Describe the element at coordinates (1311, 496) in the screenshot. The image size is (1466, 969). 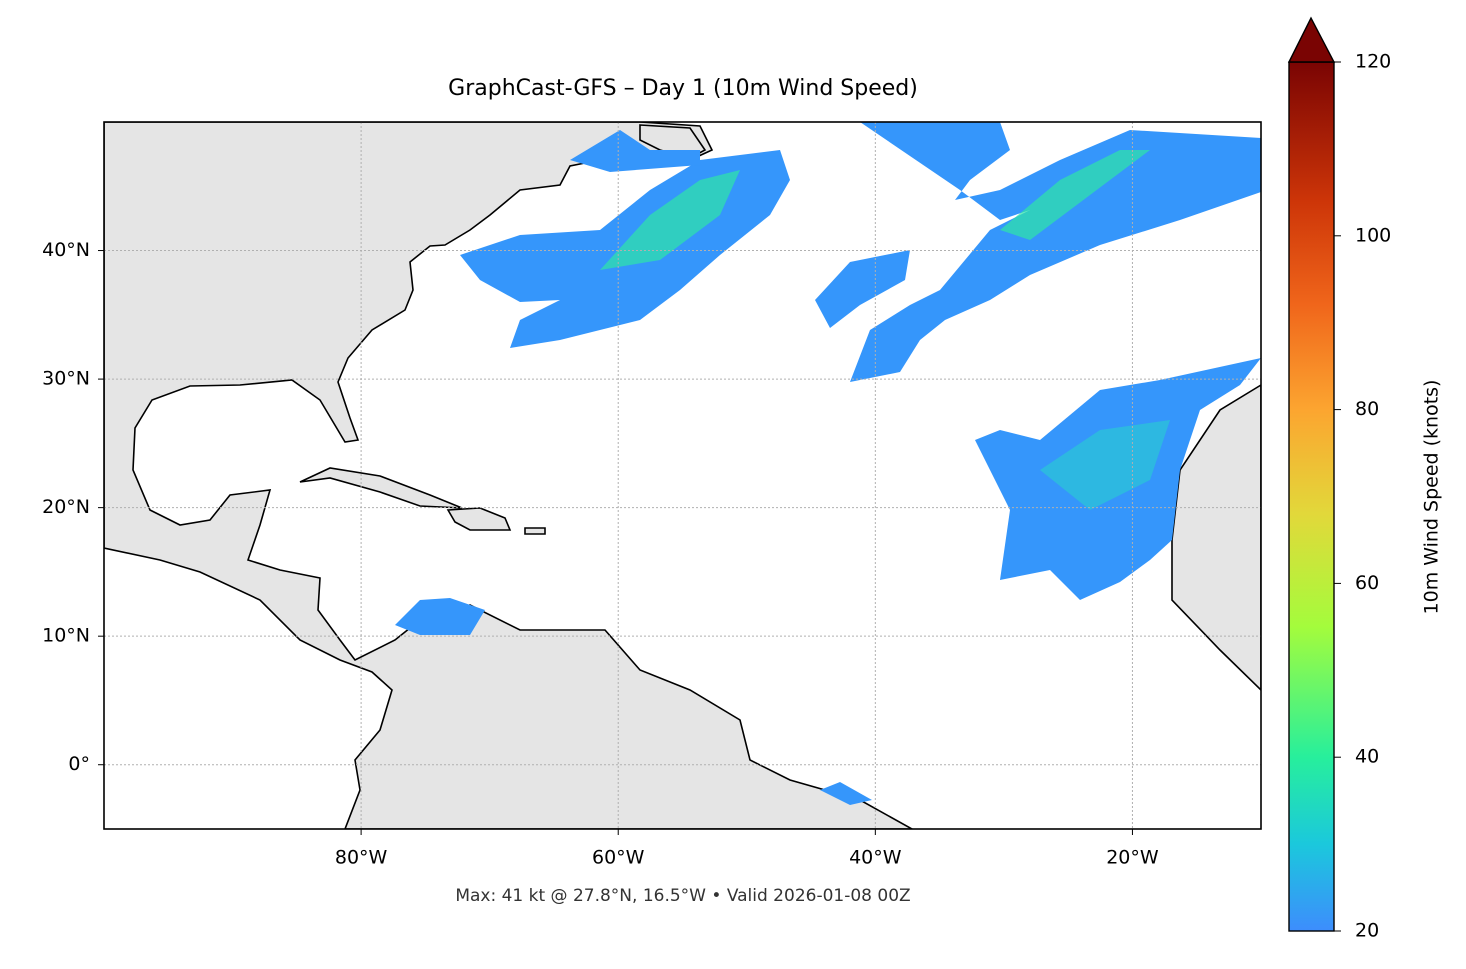
I see `colorbar` at that location.